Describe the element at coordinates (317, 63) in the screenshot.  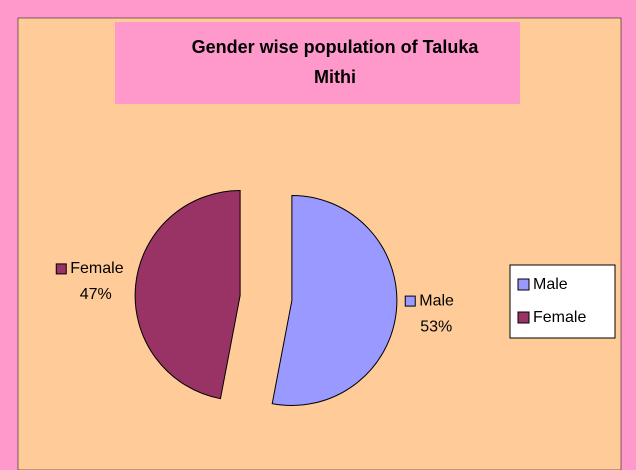
I see `title-box` at that location.